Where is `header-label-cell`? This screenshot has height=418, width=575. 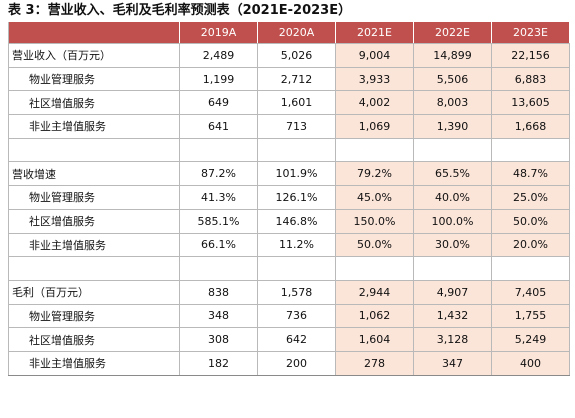 header-label-cell is located at coordinates (94, 33).